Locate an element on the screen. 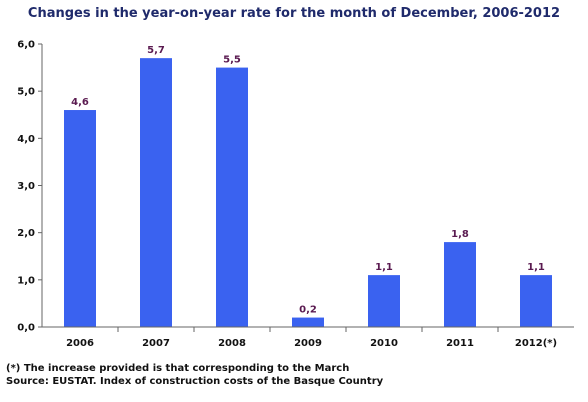 The height and width of the screenshot is (402, 588). y-tick-label: 1,0 is located at coordinates (26, 280).